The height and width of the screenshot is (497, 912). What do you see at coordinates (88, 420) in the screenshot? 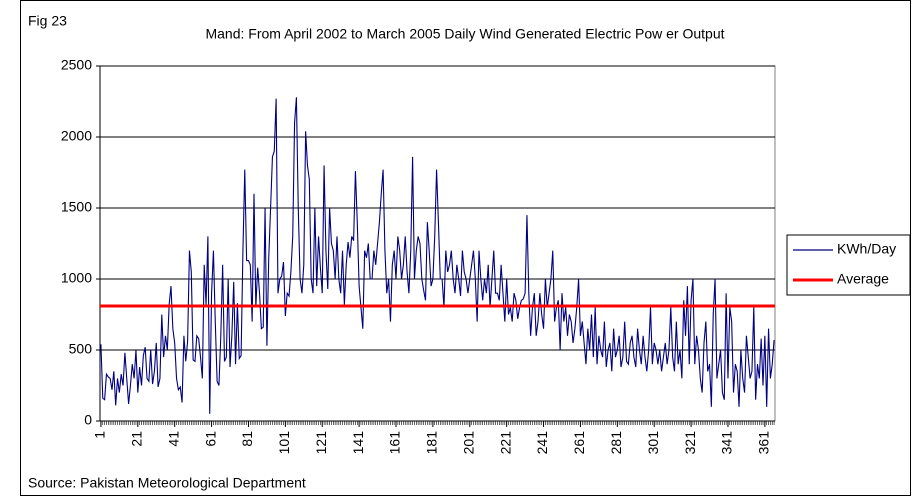
I see `y-tick-label: 0` at bounding box center [88, 420].